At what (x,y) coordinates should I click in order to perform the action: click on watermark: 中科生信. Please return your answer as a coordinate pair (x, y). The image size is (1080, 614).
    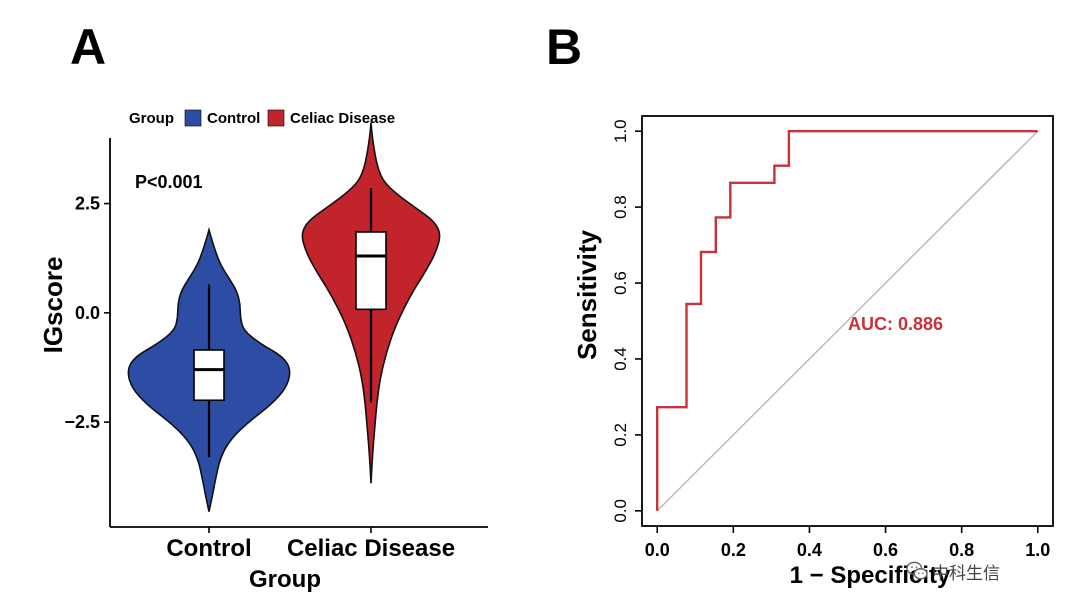
    Looking at the image, I should click on (991, 571).